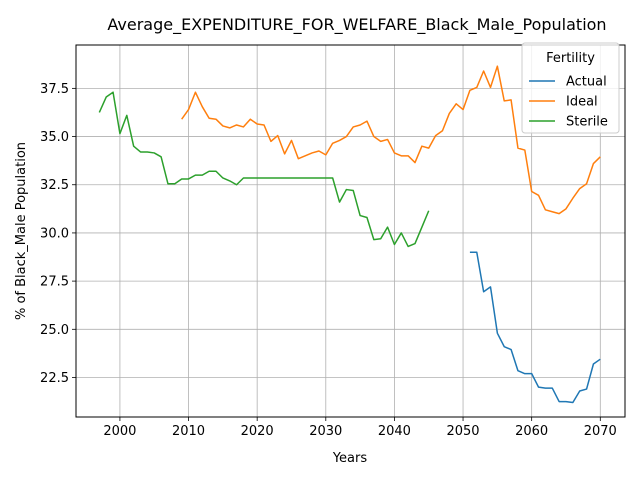 The width and height of the screenshot is (640, 480). I want to click on legend-title: Fertility, so click(570, 58).